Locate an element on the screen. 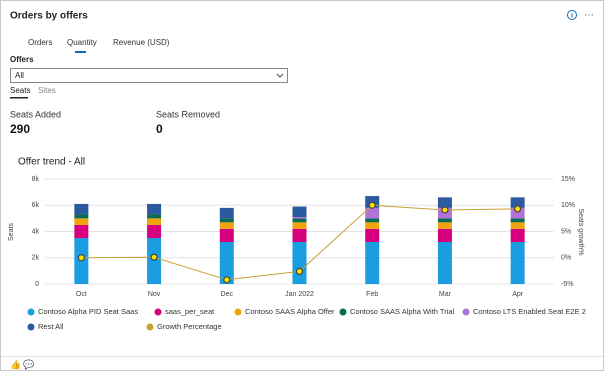 This screenshot has height=371, width=604. stat-value: 0 is located at coordinates (159, 129).